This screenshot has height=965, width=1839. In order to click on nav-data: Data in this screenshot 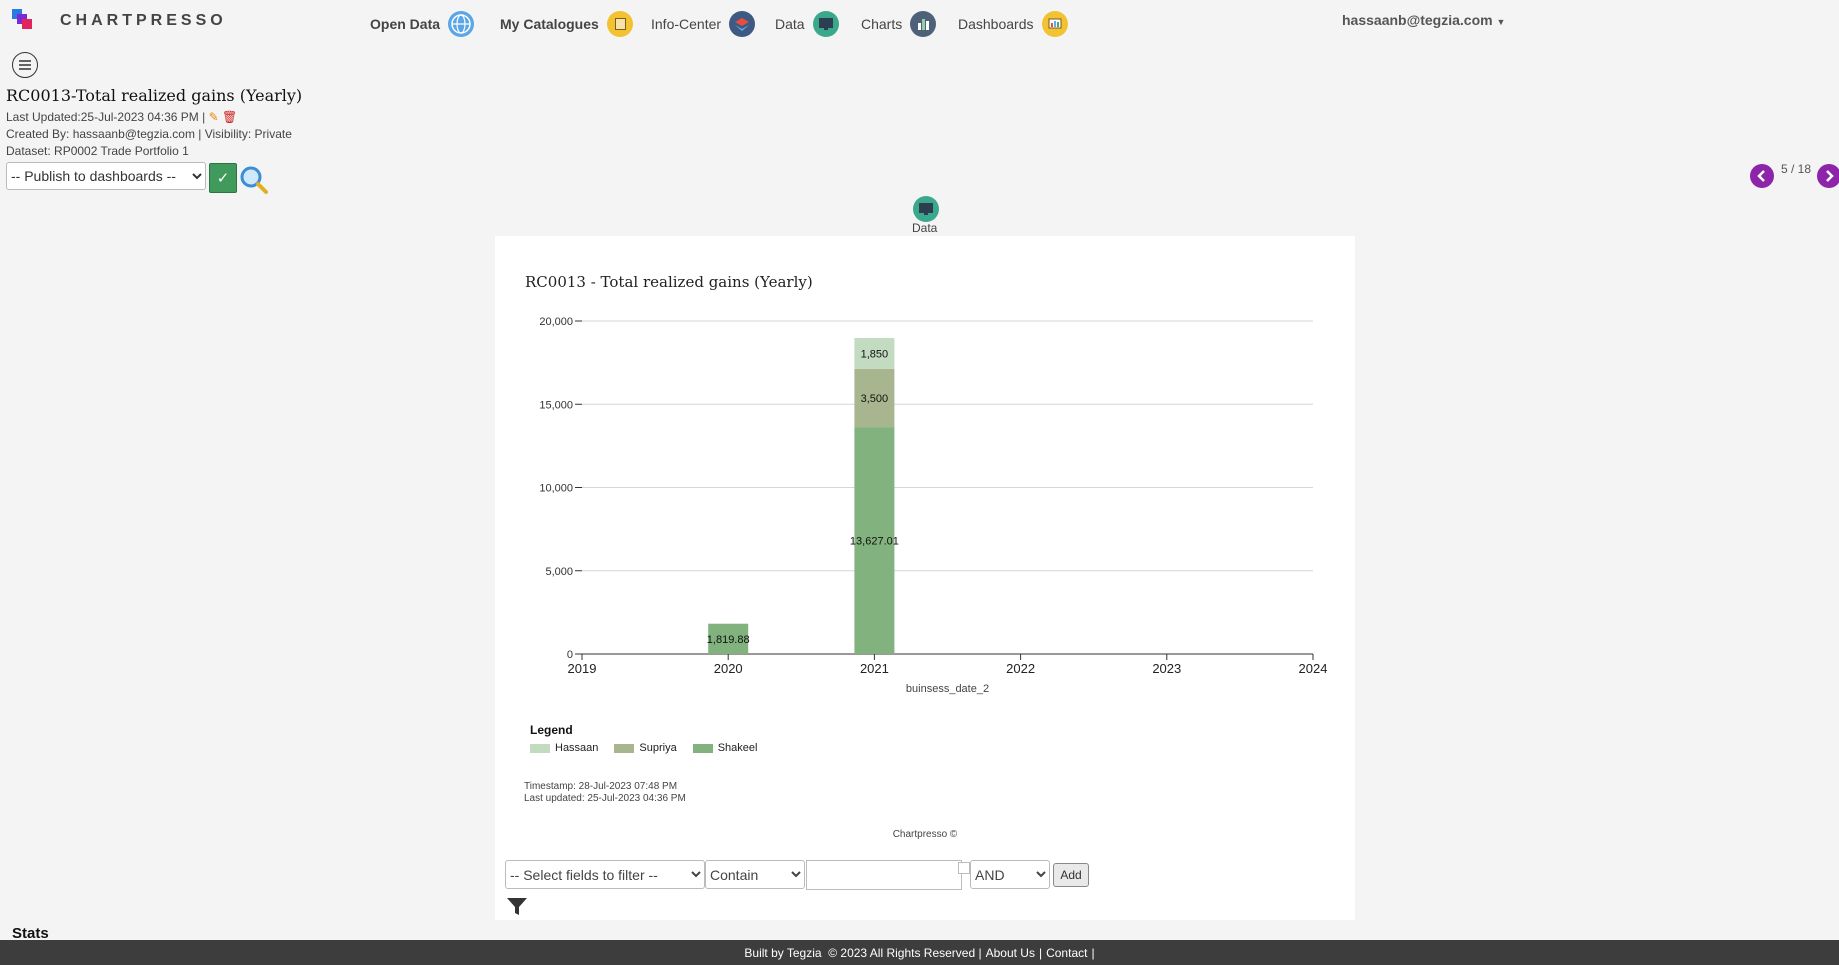, I will do `click(807, 24)`.